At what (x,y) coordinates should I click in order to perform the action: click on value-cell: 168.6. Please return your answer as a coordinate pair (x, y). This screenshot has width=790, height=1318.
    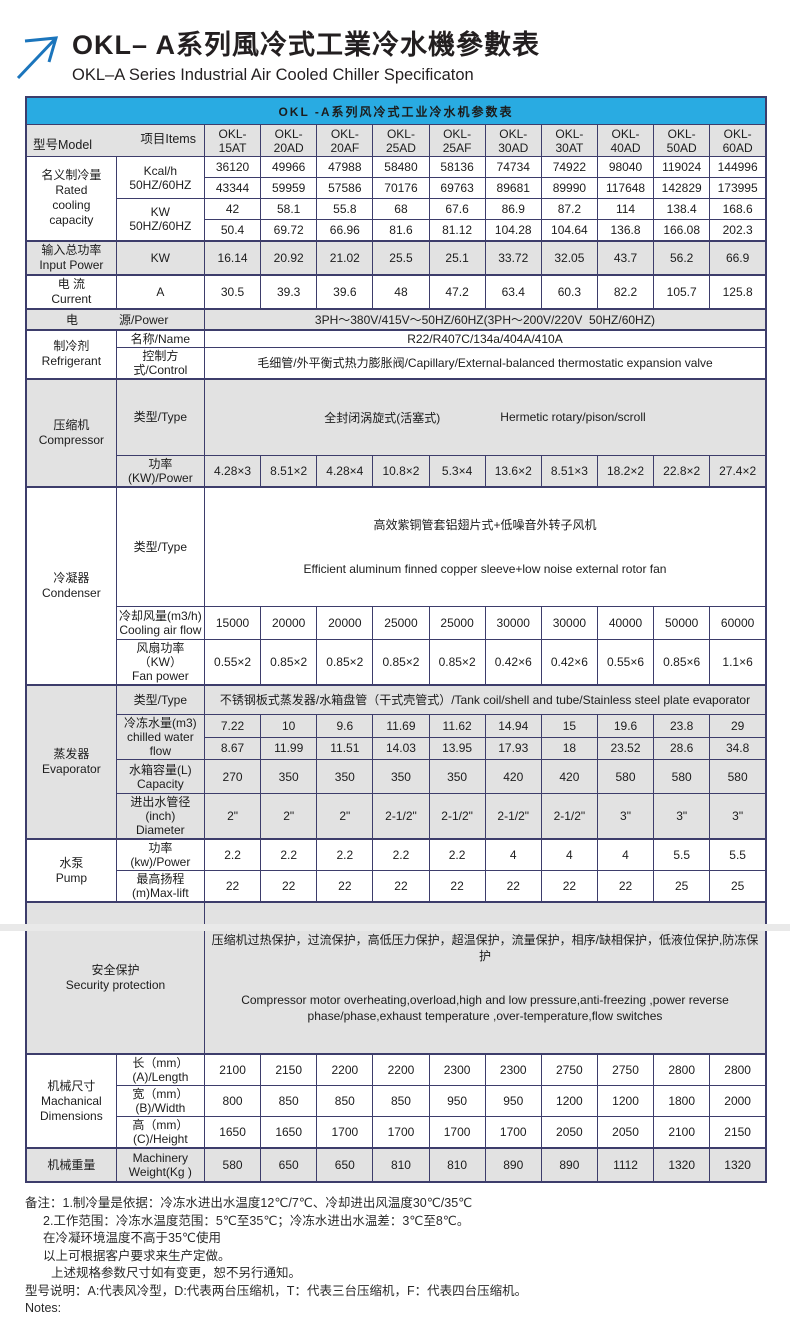
    Looking at the image, I should click on (738, 209).